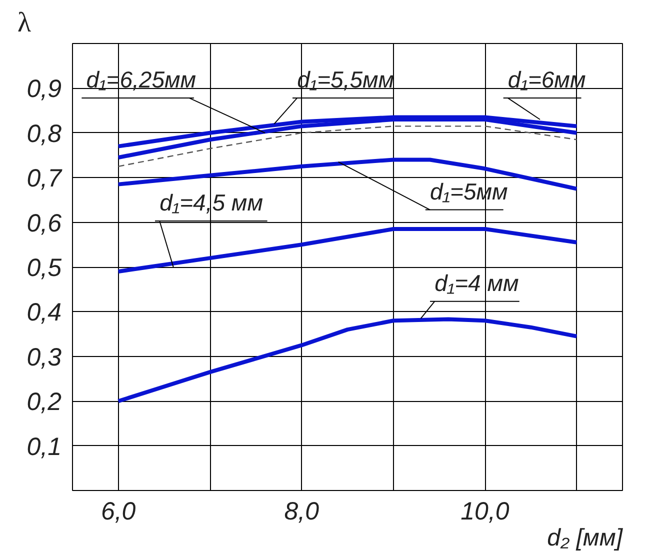  What do you see at coordinates (485, 512) in the screenshot?
I see `x-tick-label: 10,0` at bounding box center [485, 512].